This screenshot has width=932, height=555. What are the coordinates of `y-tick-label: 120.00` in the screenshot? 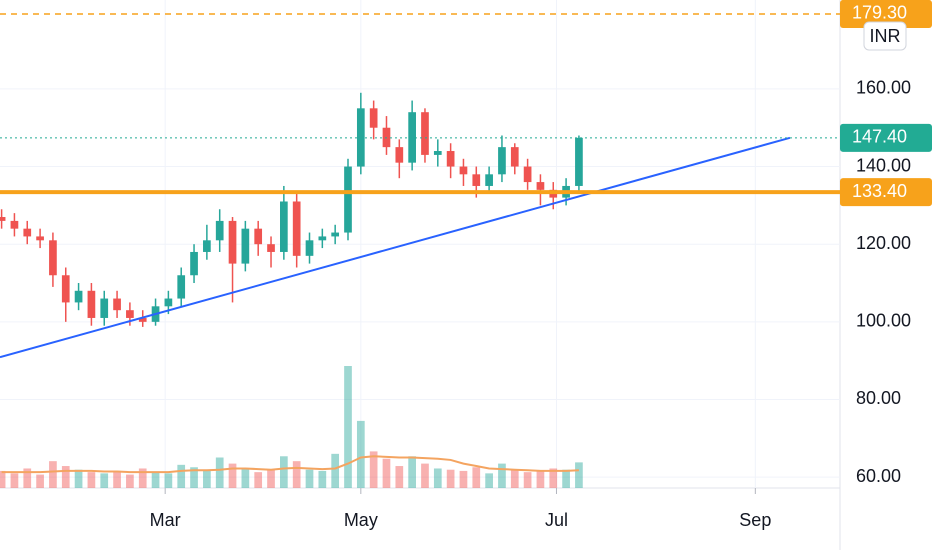 It's located at (883, 243).